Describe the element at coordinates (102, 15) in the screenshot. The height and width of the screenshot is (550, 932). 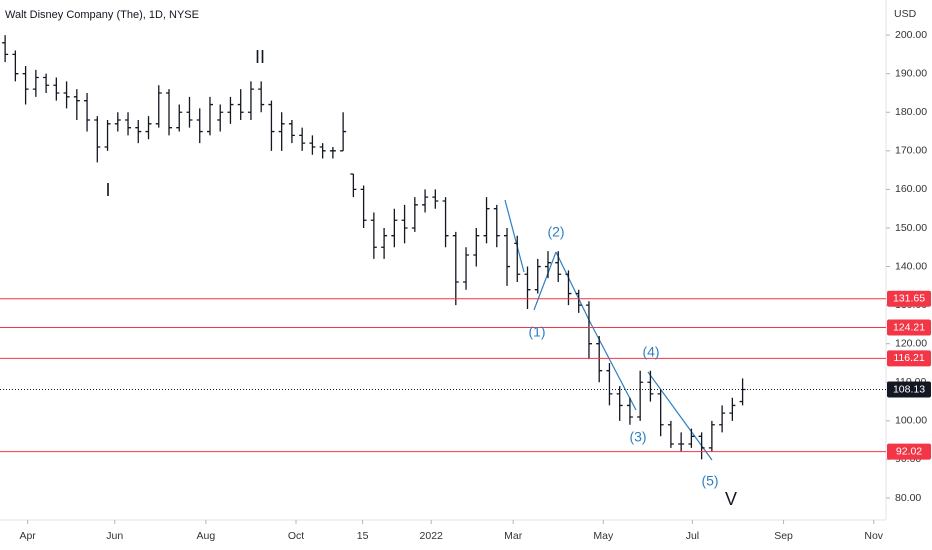
I see `chart-title: Walt Disney Company (The), 1D, NYSE` at that location.